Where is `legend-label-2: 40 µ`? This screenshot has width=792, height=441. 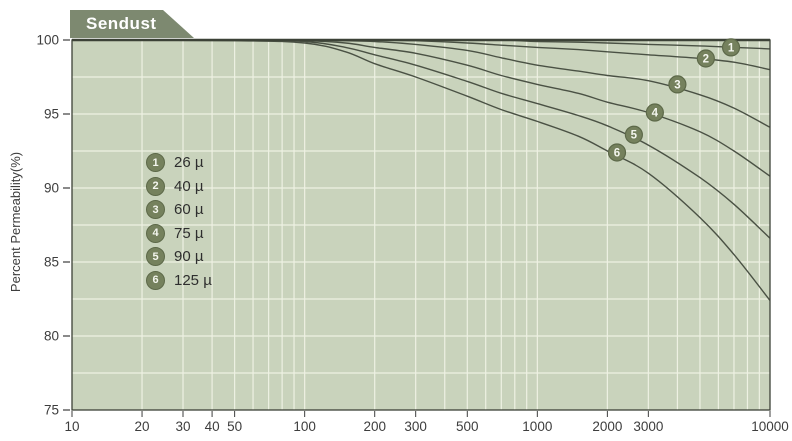 legend-label-2: 40 µ is located at coordinates (189, 186).